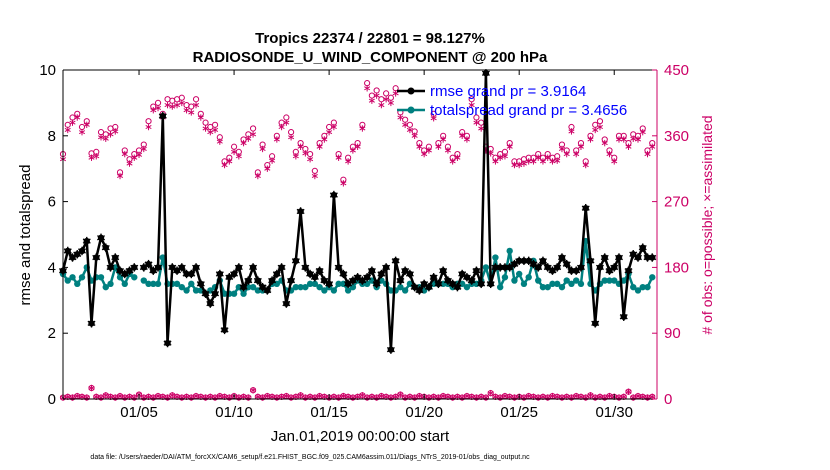  What do you see at coordinates (53, 235) in the screenshot?
I see `y-axis-ticks: 0 2 4 6 8 10` at bounding box center [53, 235].